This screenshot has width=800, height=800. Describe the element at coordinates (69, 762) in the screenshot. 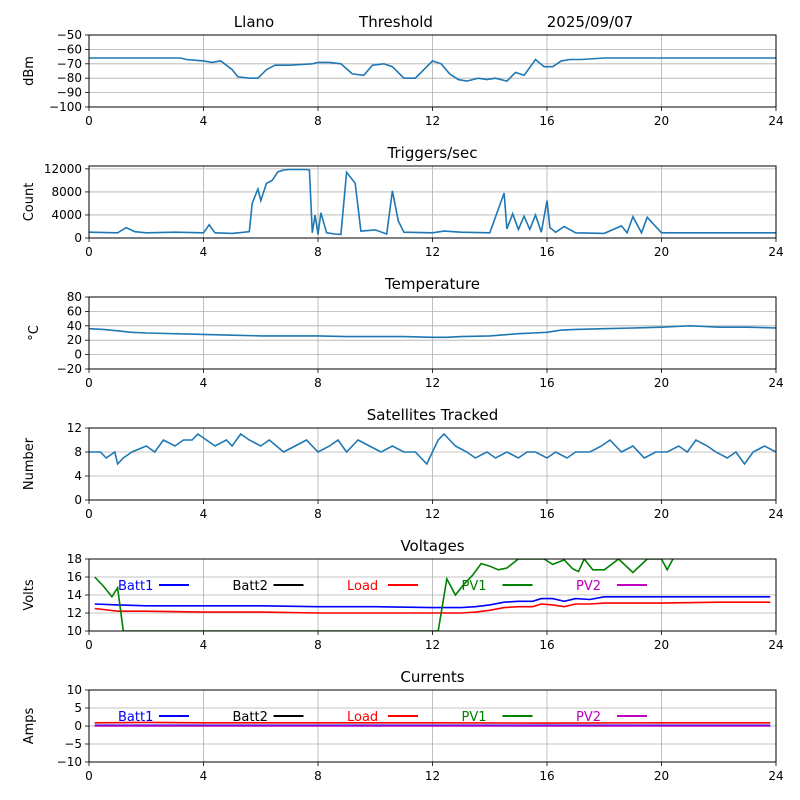

I see `y-tick-label: −10` at that location.